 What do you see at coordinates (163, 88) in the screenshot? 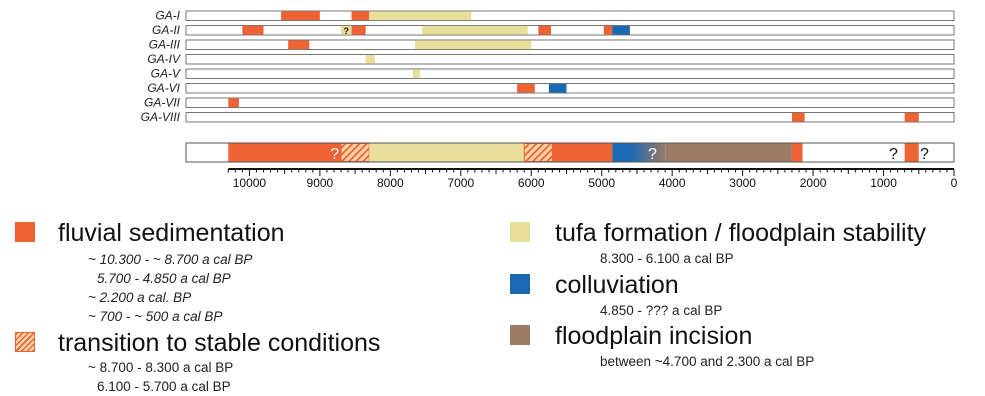
I see `site-label: GA-VI` at bounding box center [163, 88].